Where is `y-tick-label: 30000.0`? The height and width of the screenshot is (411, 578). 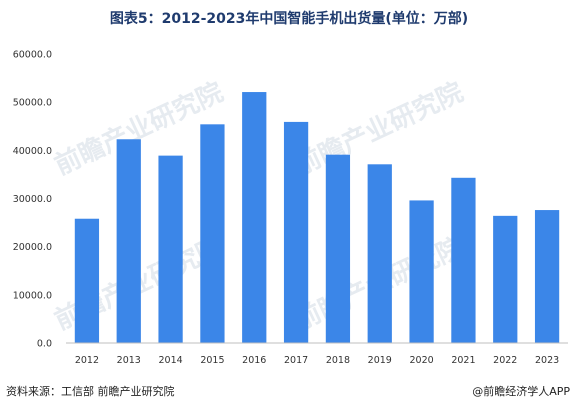
y-tick-label: 30000.0 is located at coordinates (32, 199).